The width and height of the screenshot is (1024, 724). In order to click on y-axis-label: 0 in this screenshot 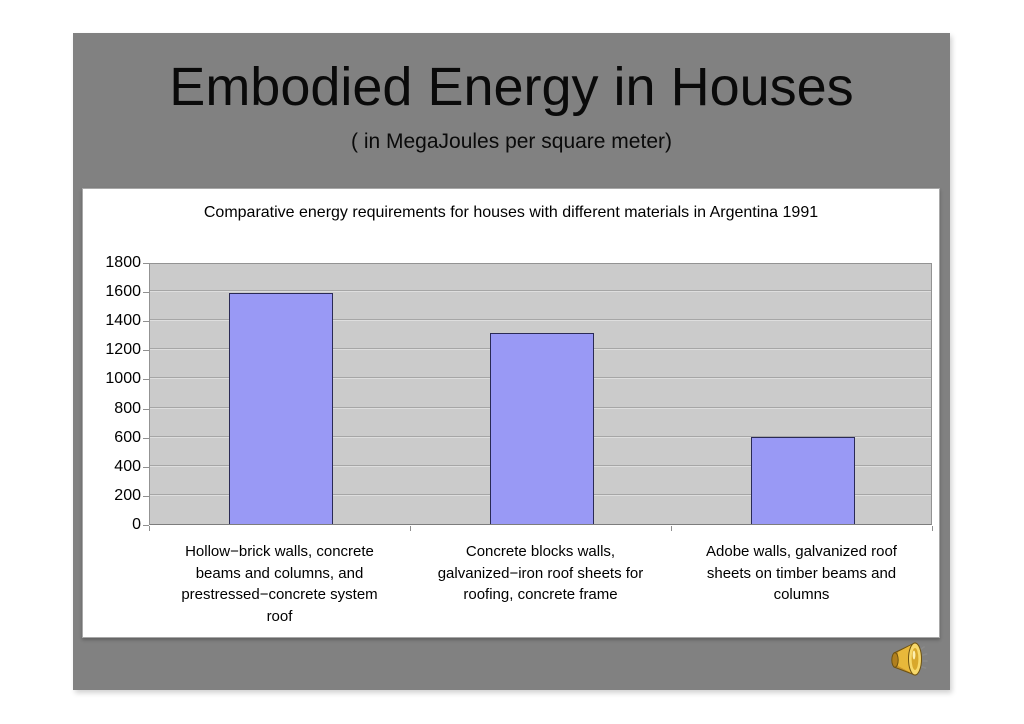, I will do `click(136, 524)`.